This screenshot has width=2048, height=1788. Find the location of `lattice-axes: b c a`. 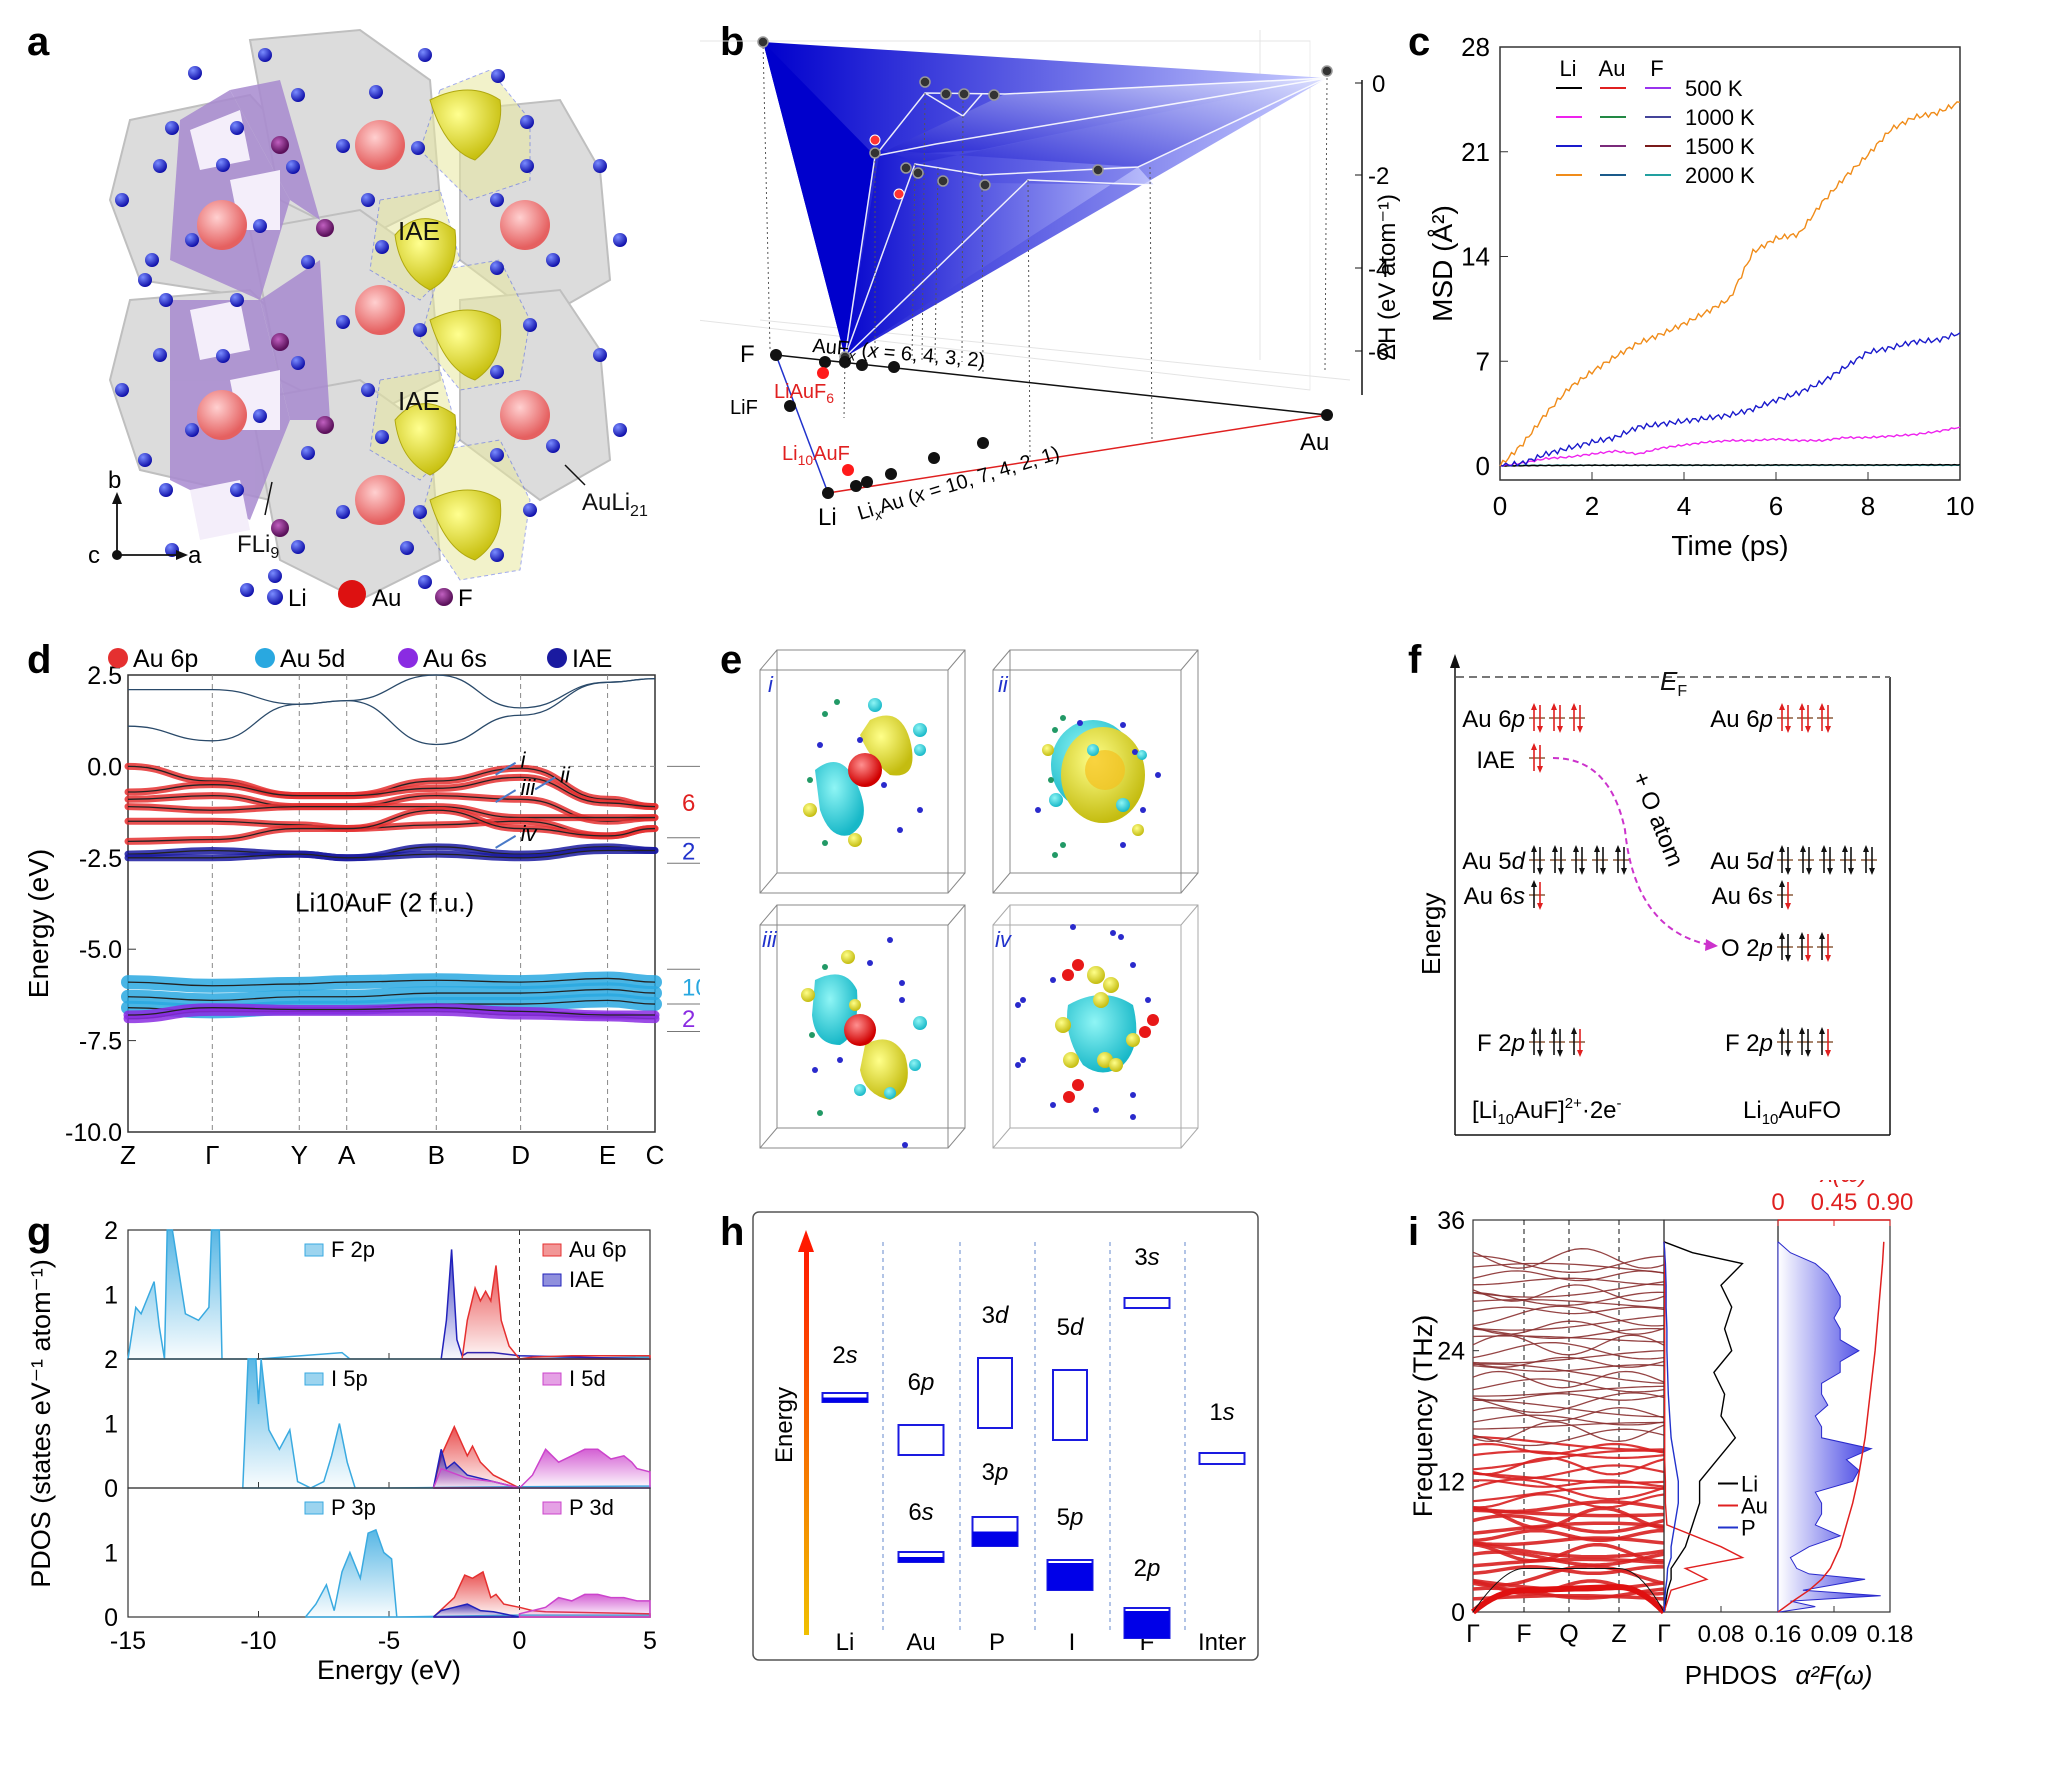

lattice-axes: b c a is located at coordinates (145, 518).